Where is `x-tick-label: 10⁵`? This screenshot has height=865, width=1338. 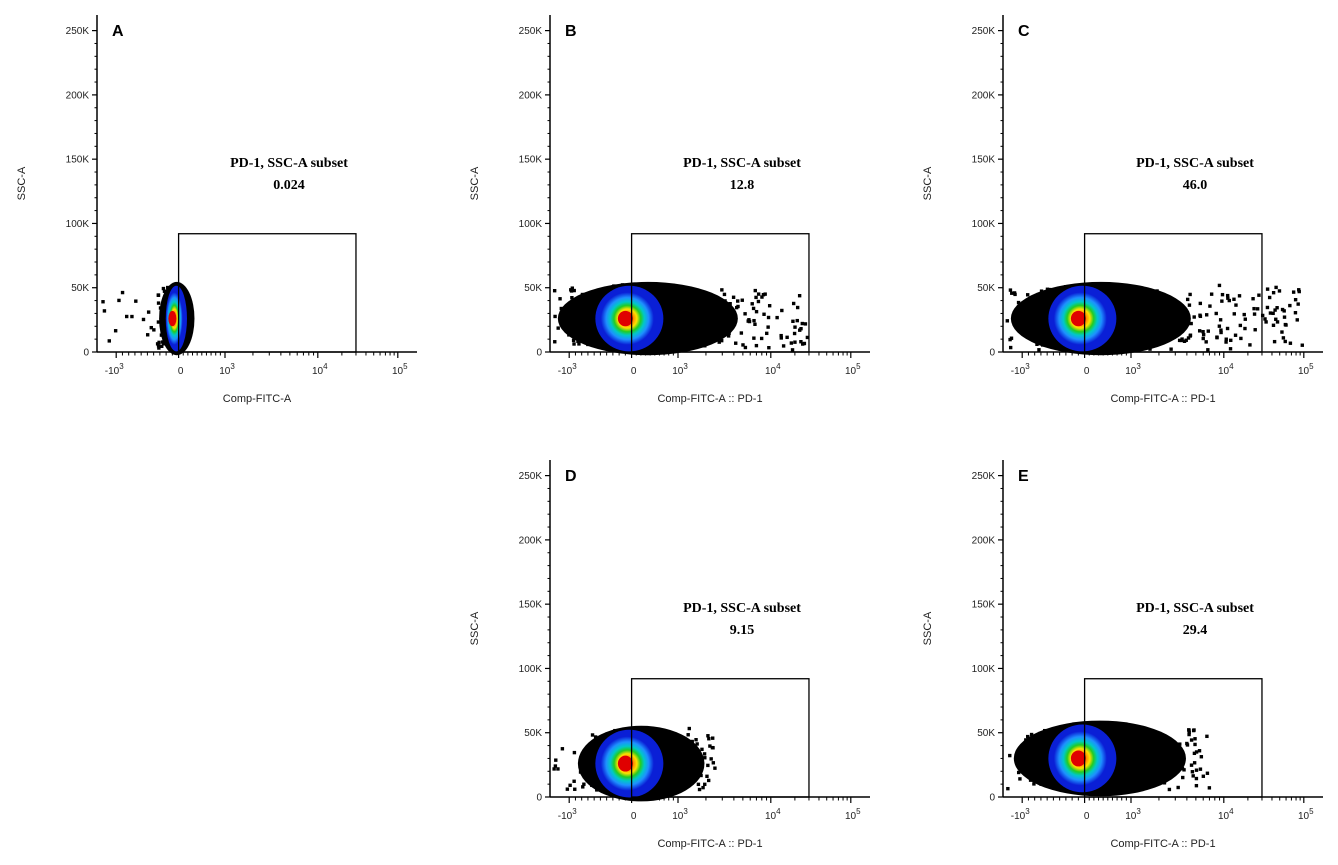 x-tick-label: 10⁵ is located at coordinates (1306, 369).